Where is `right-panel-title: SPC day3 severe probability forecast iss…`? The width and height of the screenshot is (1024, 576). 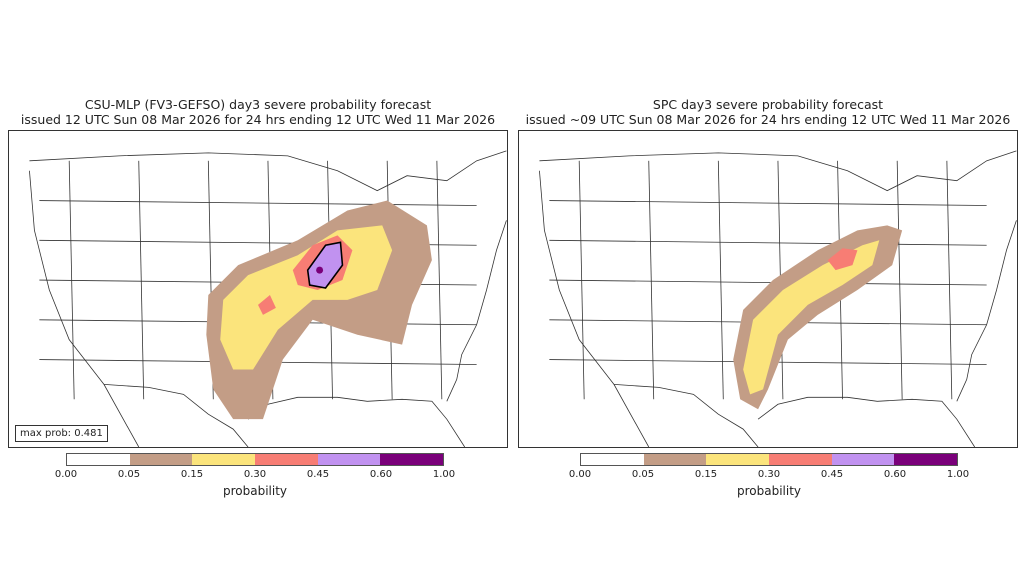
right-panel-title: SPC day3 severe probability forecast iss… is located at coordinates (768, 112).